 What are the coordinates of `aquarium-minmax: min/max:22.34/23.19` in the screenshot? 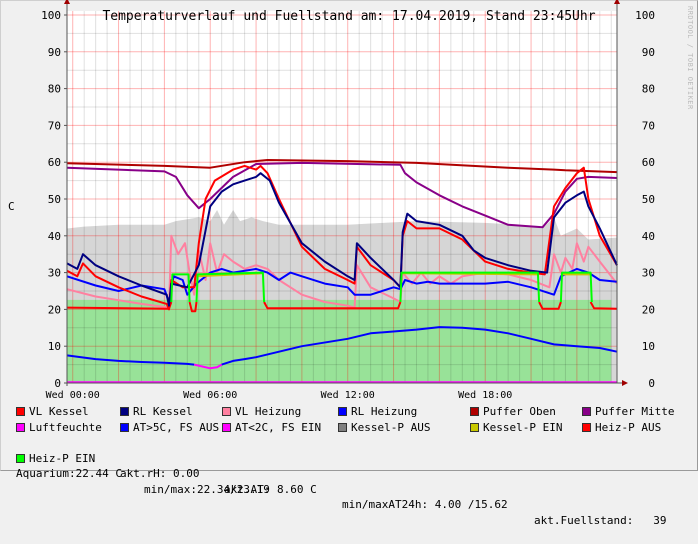 It's located at (207, 489).